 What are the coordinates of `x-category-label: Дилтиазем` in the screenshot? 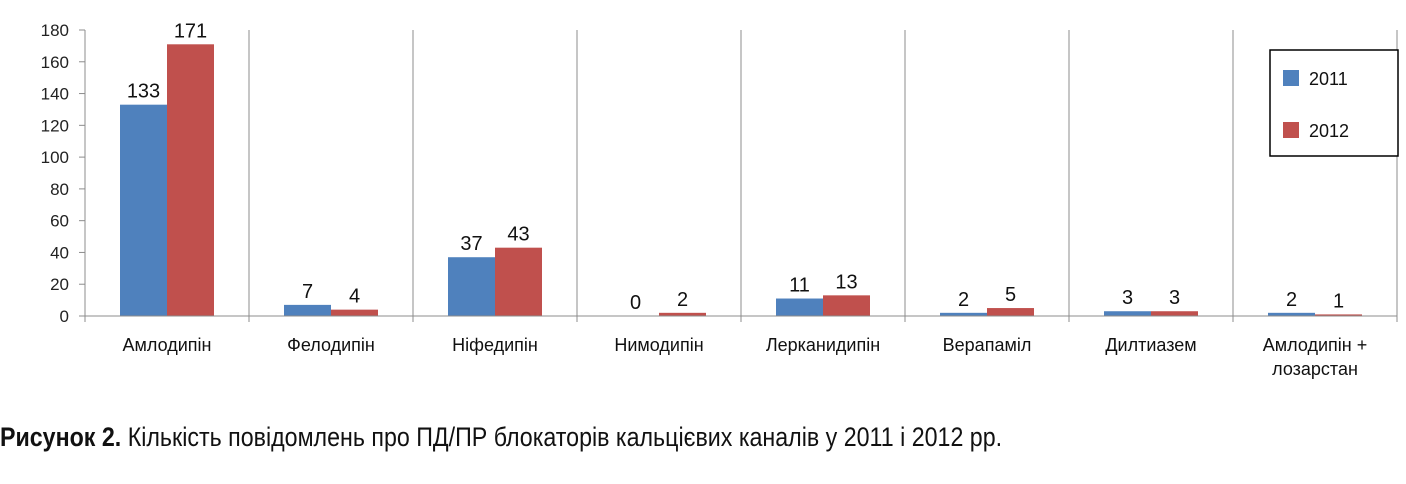 It's located at (1150, 345).